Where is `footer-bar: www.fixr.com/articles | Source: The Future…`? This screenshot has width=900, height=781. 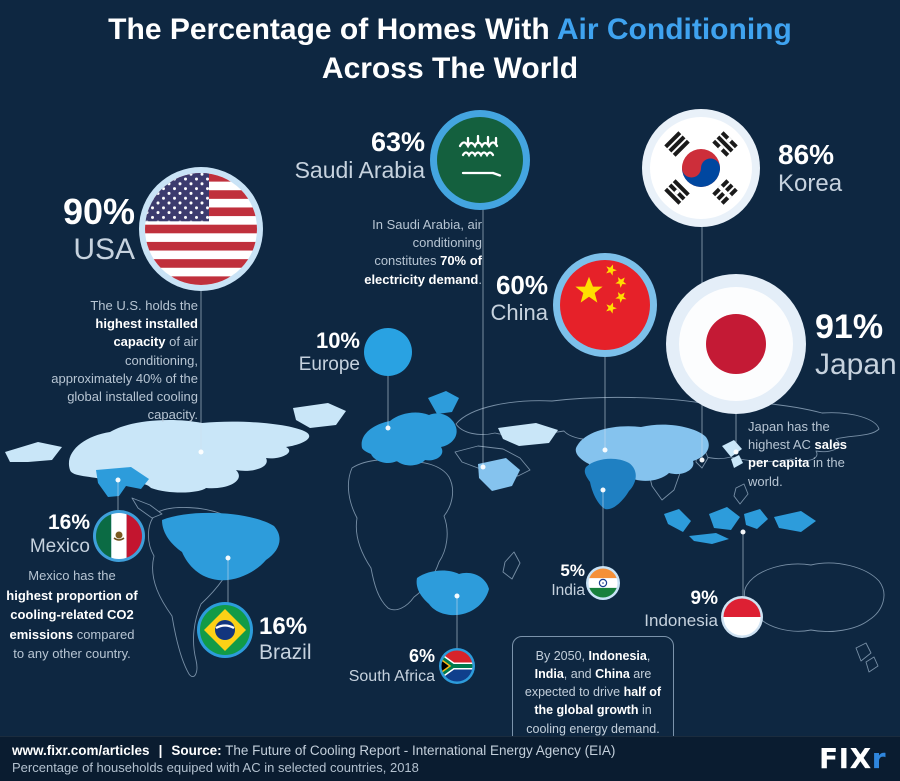 footer-bar: www.fixr.com/articles | Source: The Future… is located at coordinates (450, 758).